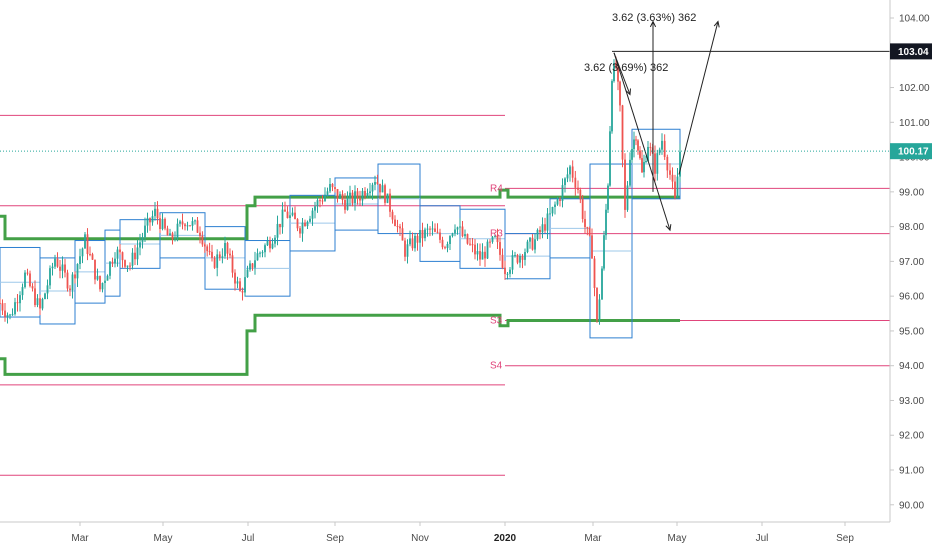 This screenshot has width=932, height=550. I want to click on high-price-label: 103.04, so click(913, 52).